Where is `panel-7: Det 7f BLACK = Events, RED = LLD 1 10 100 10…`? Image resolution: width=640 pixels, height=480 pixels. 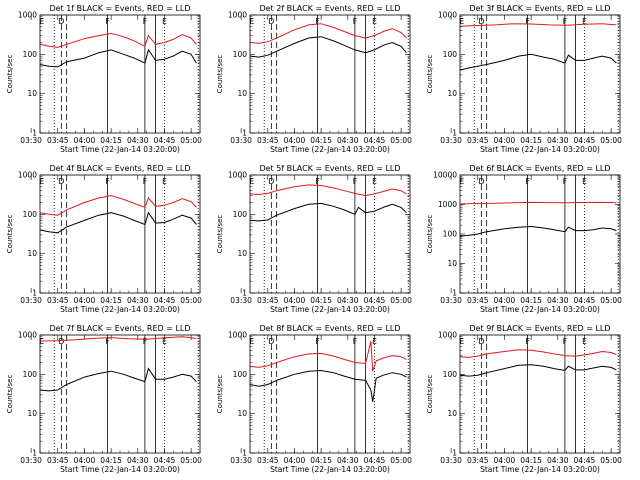
panel-7: Det 7f BLACK = Events, RED = LLD 1 10 100 10… is located at coordinates (104, 399).